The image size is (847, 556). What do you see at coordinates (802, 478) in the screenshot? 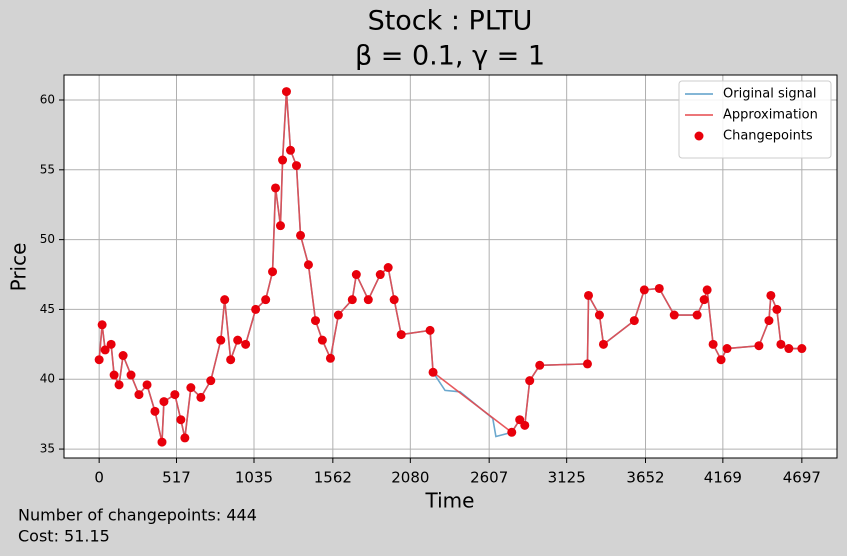
I see `x-tick-label: 4697` at bounding box center [802, 478].